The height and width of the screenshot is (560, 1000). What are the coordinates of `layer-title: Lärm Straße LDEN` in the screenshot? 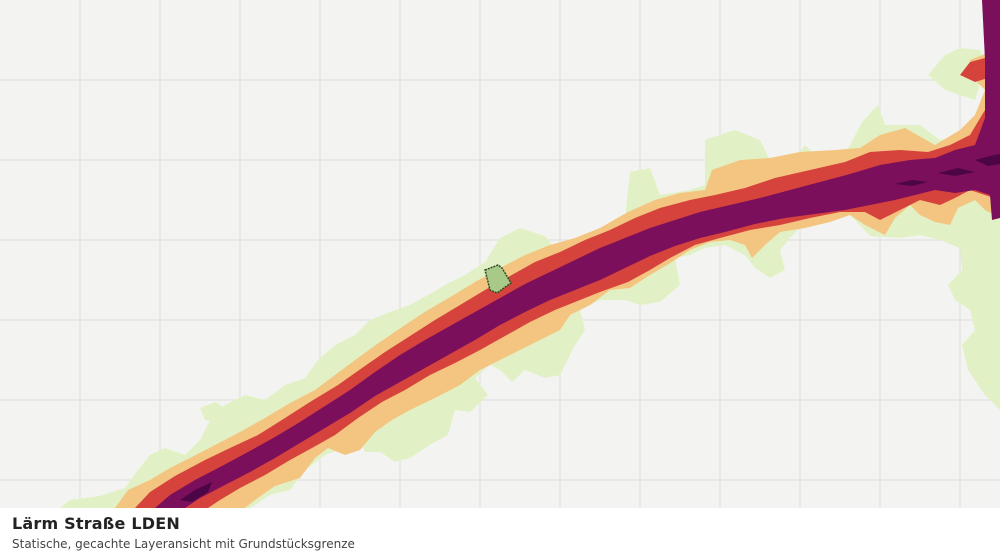 It's located at (96, 523).